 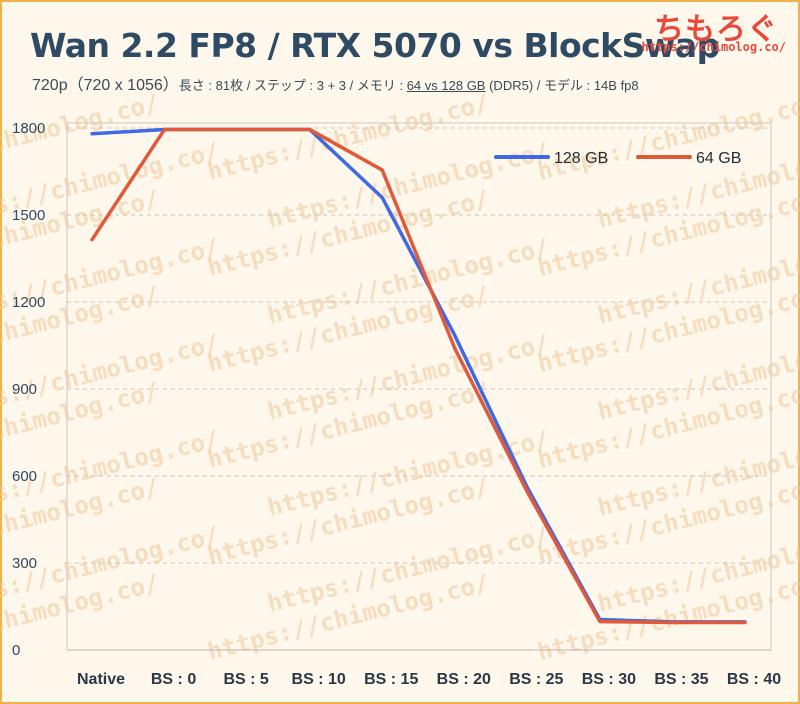 I want to click on subtitle-settings-pre: 長さ : 81枚 / ステップ : 3 + 3 / メモリ :, so click(x=292, y=85).